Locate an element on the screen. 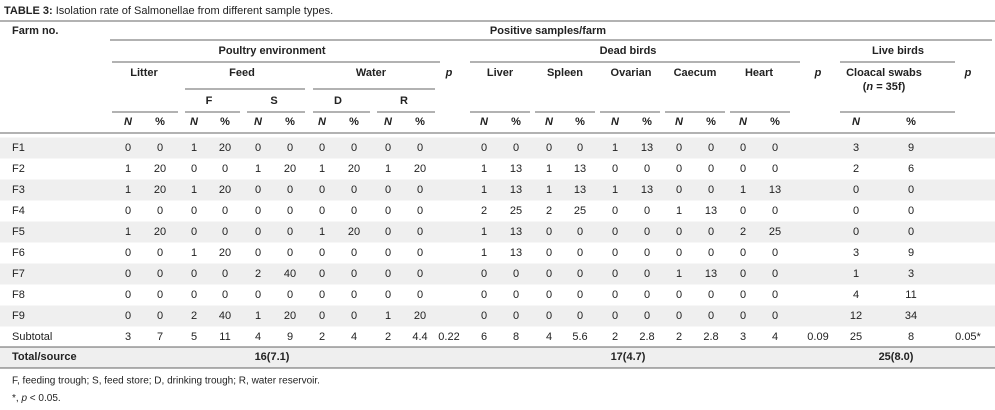 The image size is (995, 410). cell: 9 is located at coordinates (290, 337).